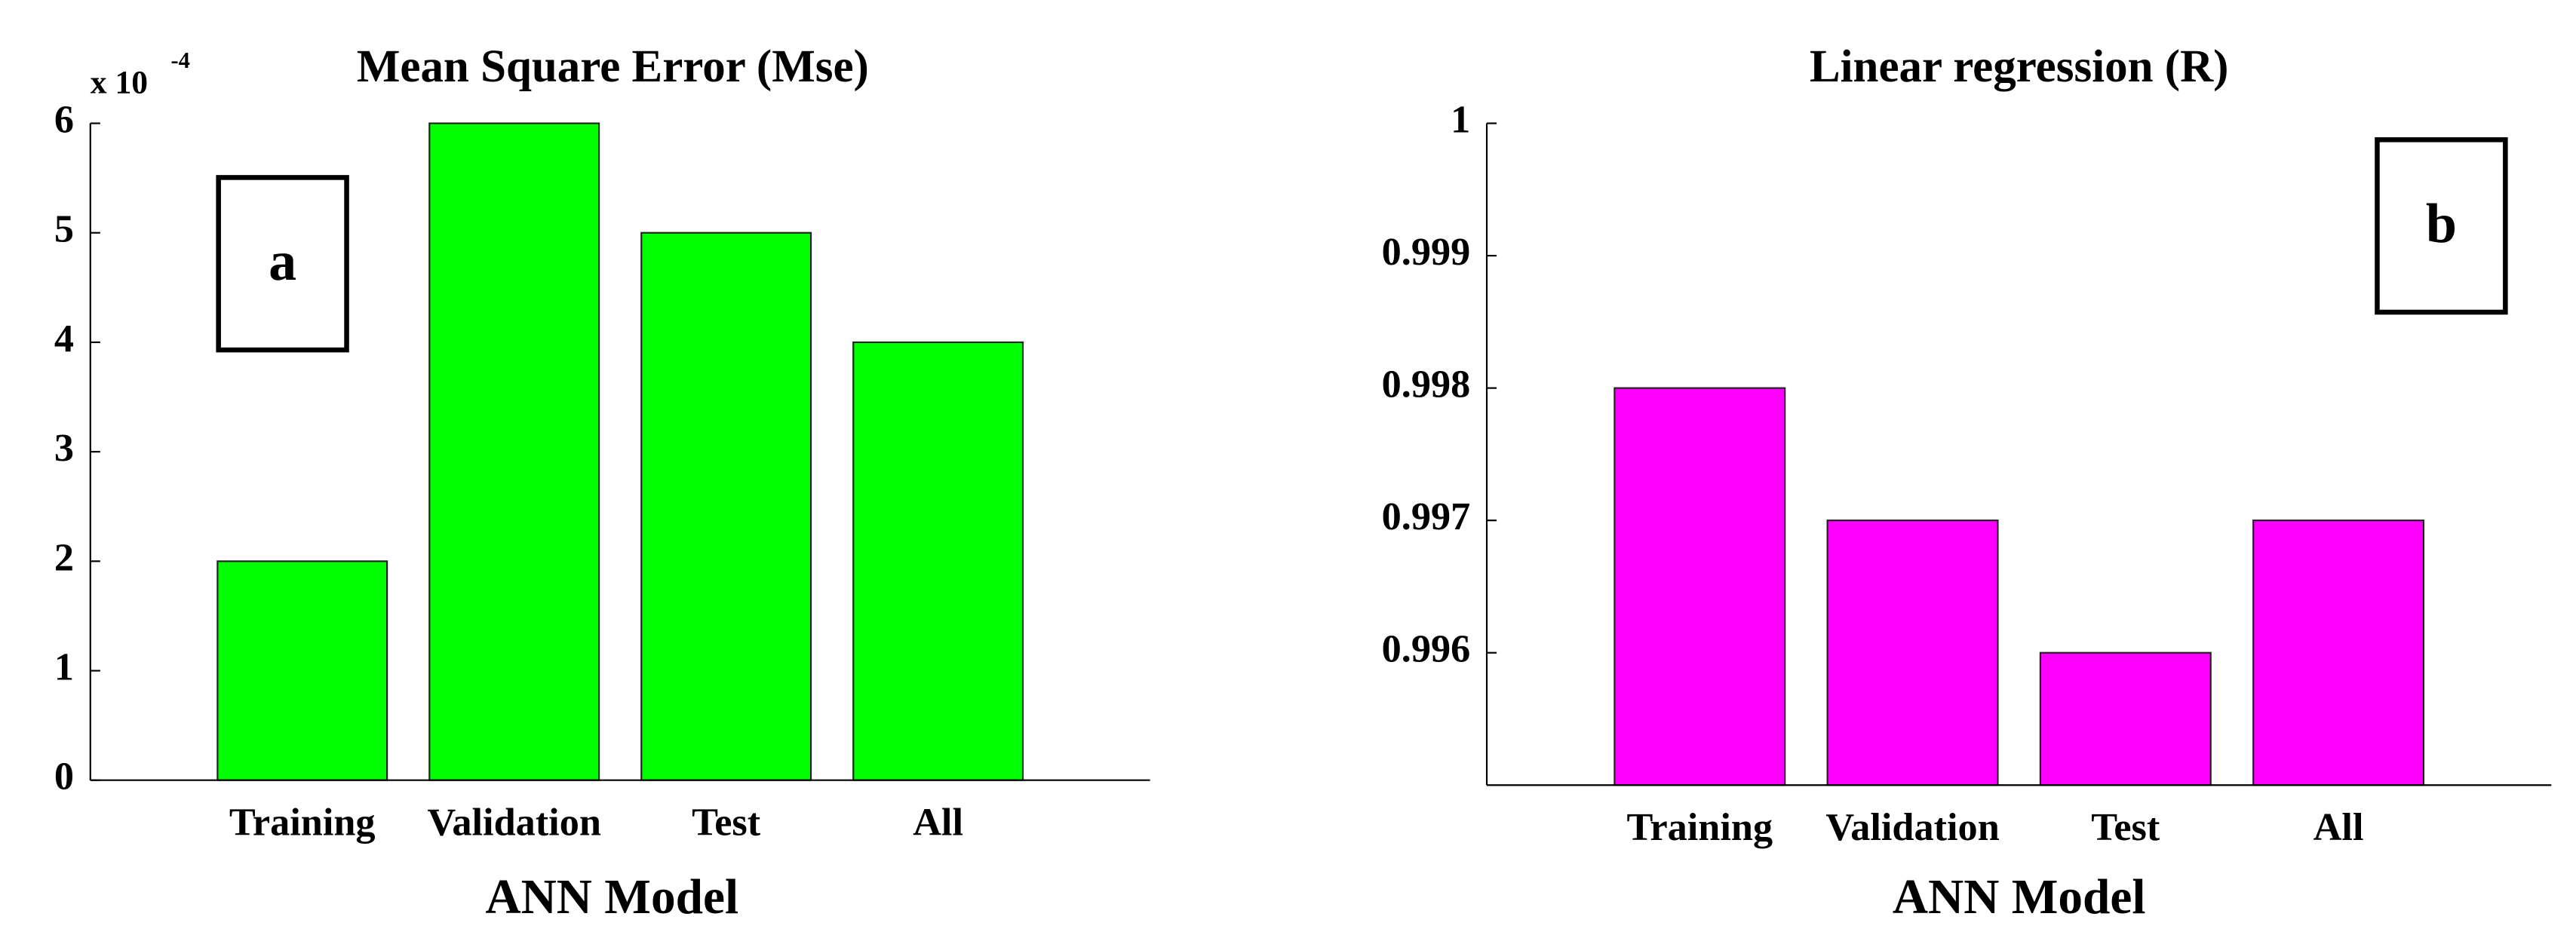 The width and height of the screenshot is (2576, 938). What do you see at coordinates (1426, 252) in the screenshot?
I see `y-tick-label: 0.999` at bounding box center [1426, 252].